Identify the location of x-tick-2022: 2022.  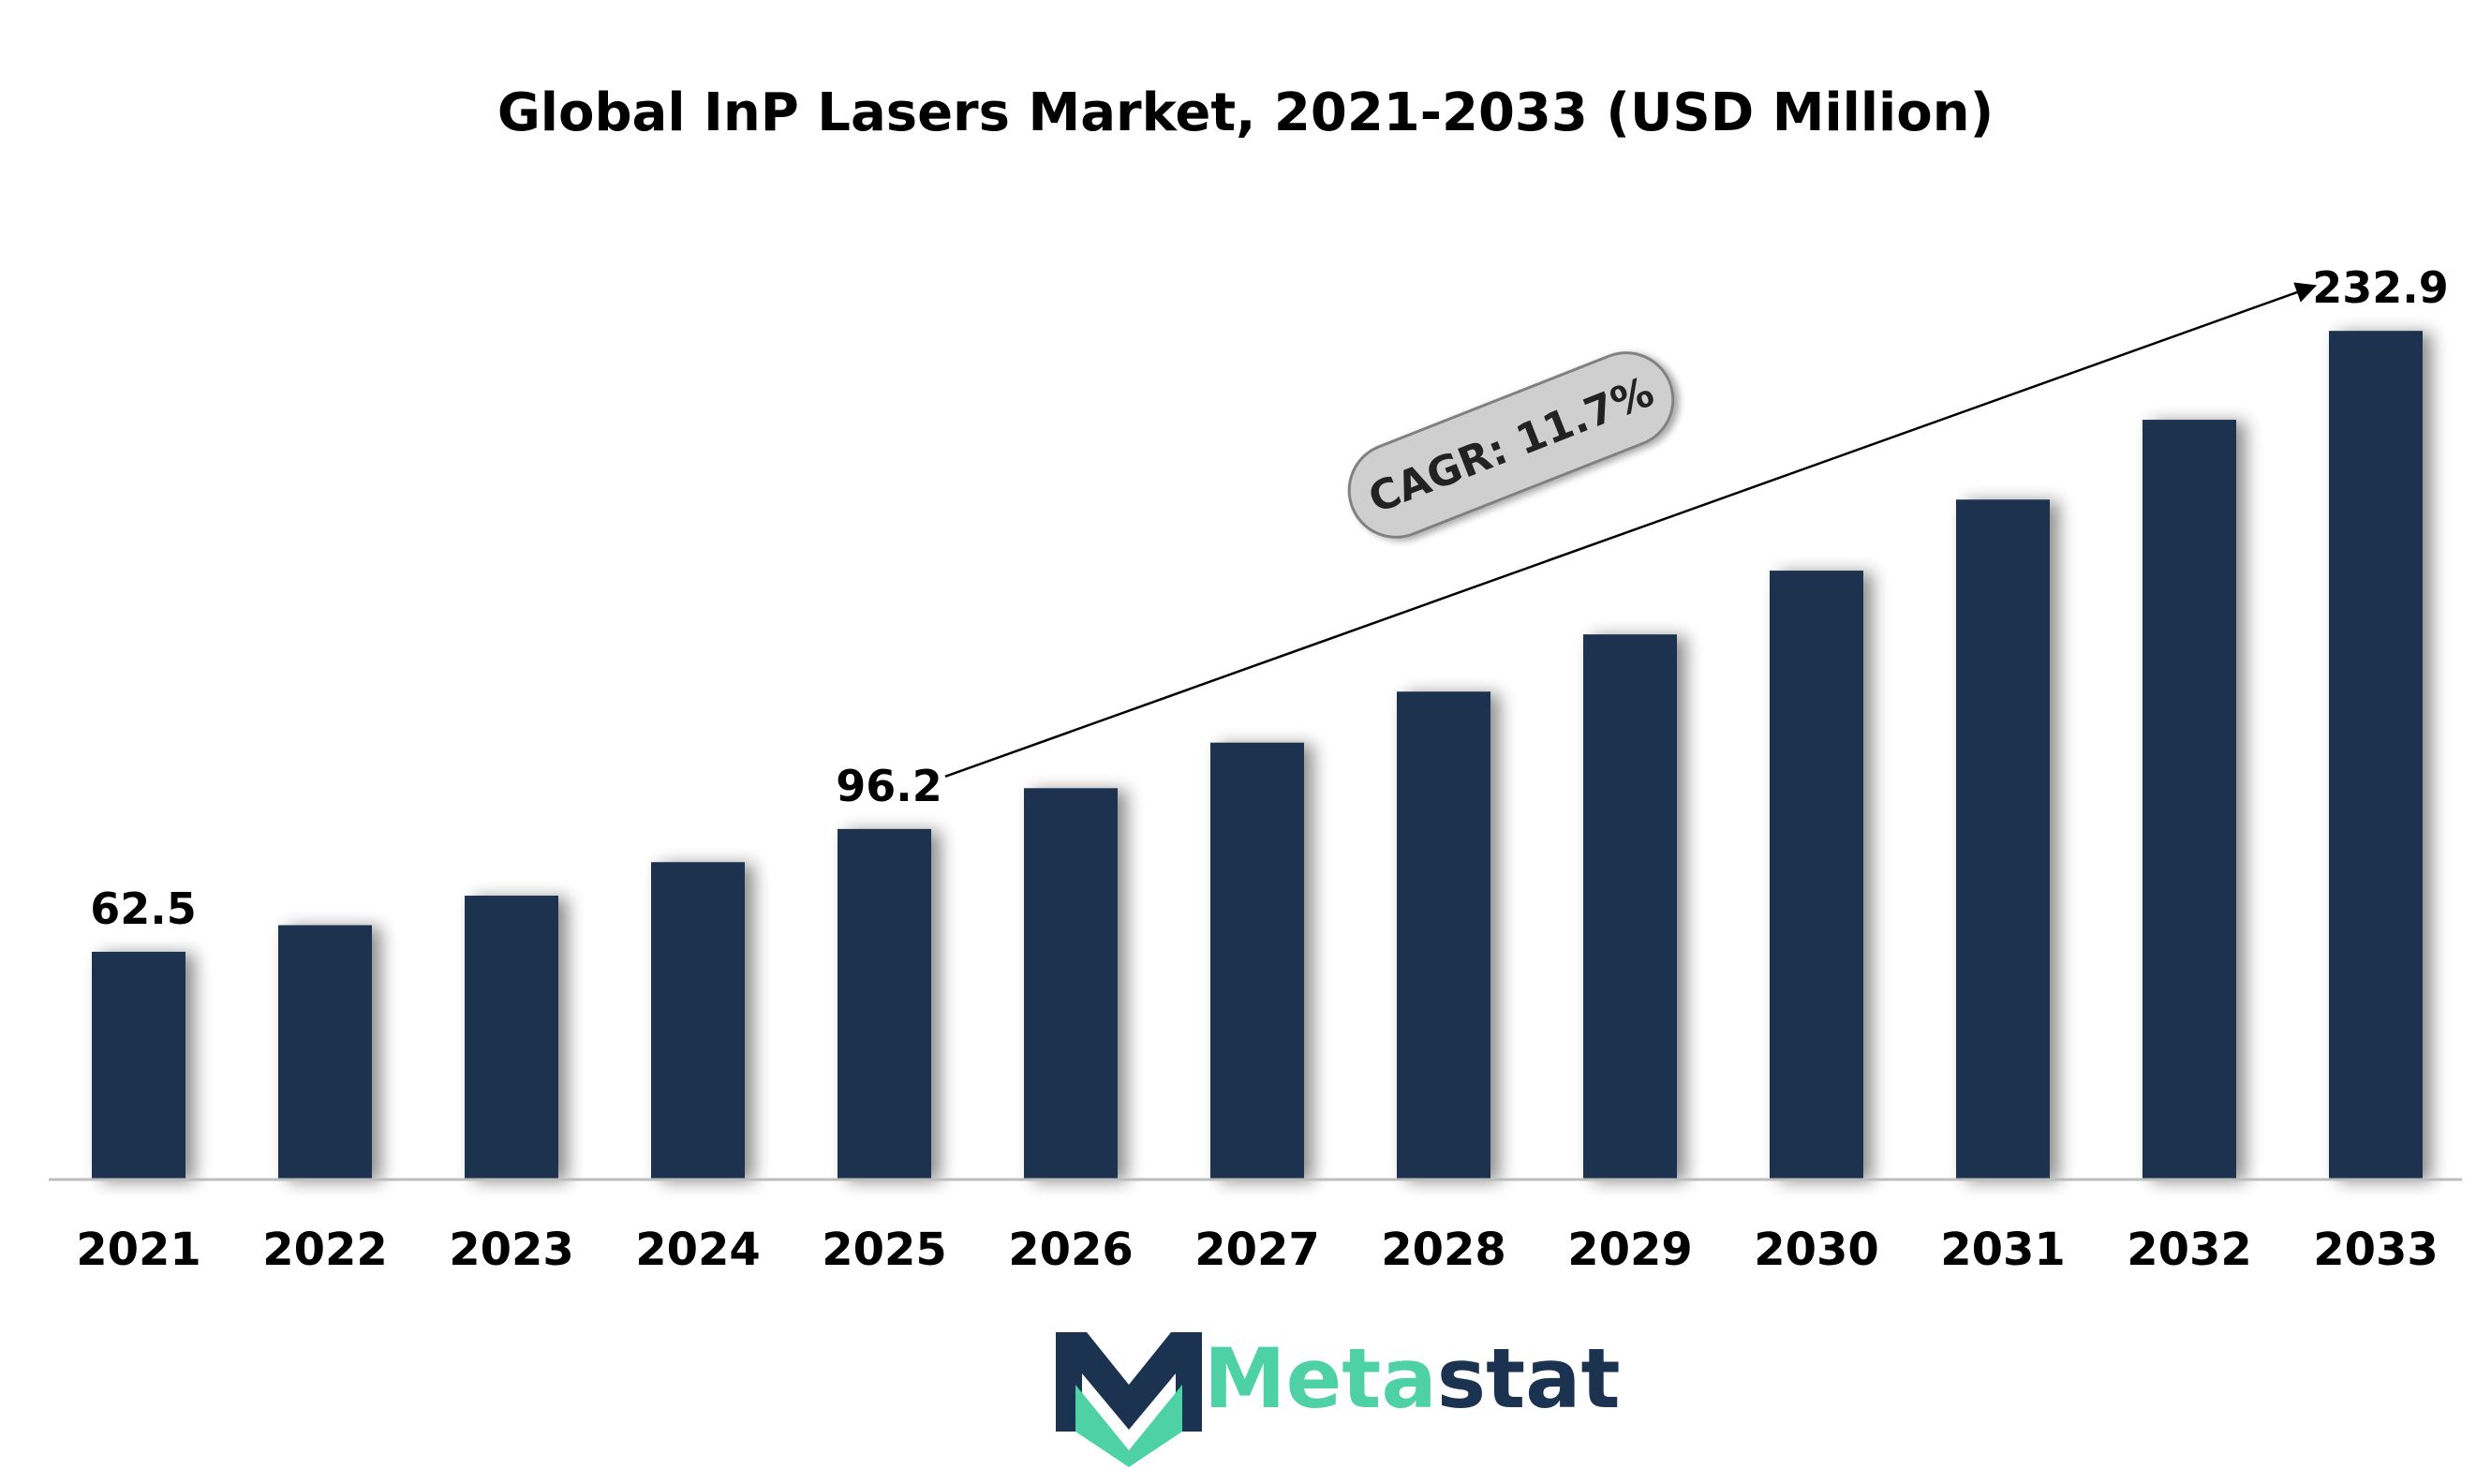
(325, 1250).